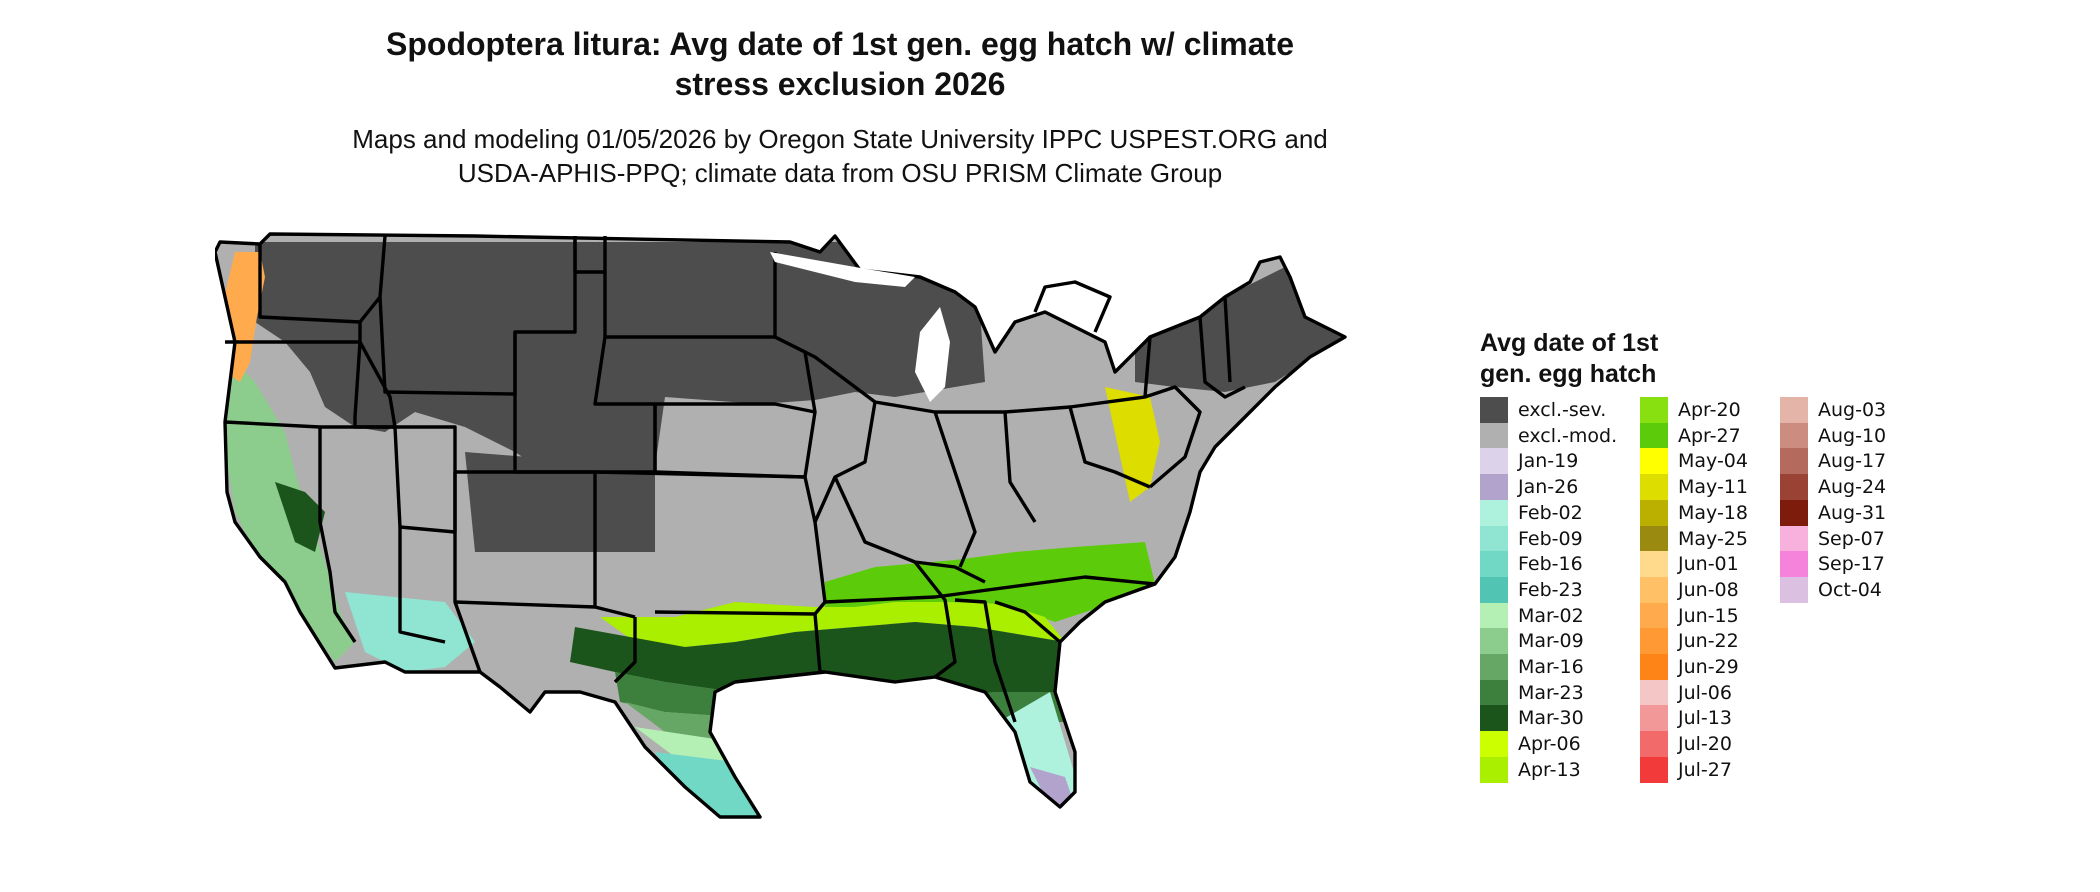 The height and width of the screenshot is (892, 2100). What do you see at coordinates (1686, 744) in the screenshot?
I see `legend-item: Jul-20` at bounding box center [1686, 744].